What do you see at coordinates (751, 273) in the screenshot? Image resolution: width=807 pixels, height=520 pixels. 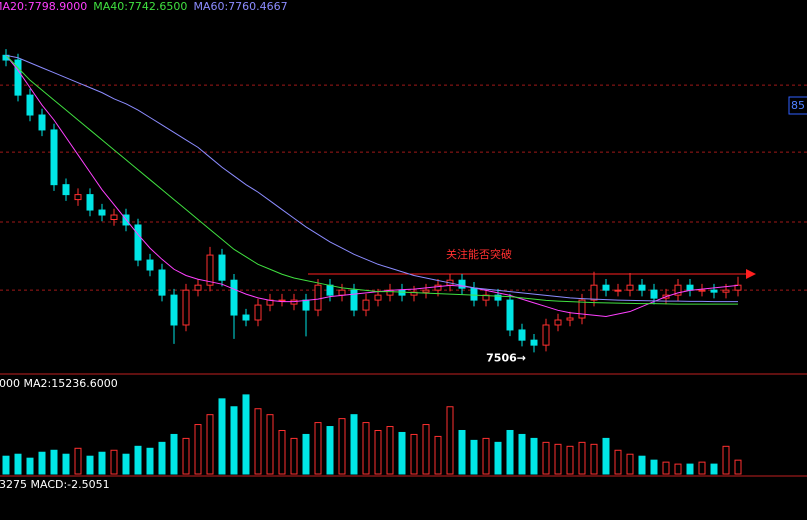 I see `resistance-arrow` at bounding box center [751, 273].